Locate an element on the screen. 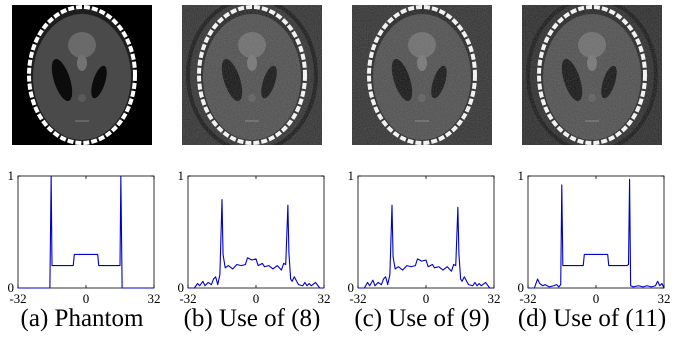  small-ellipse is located at coordinates (82, 63).